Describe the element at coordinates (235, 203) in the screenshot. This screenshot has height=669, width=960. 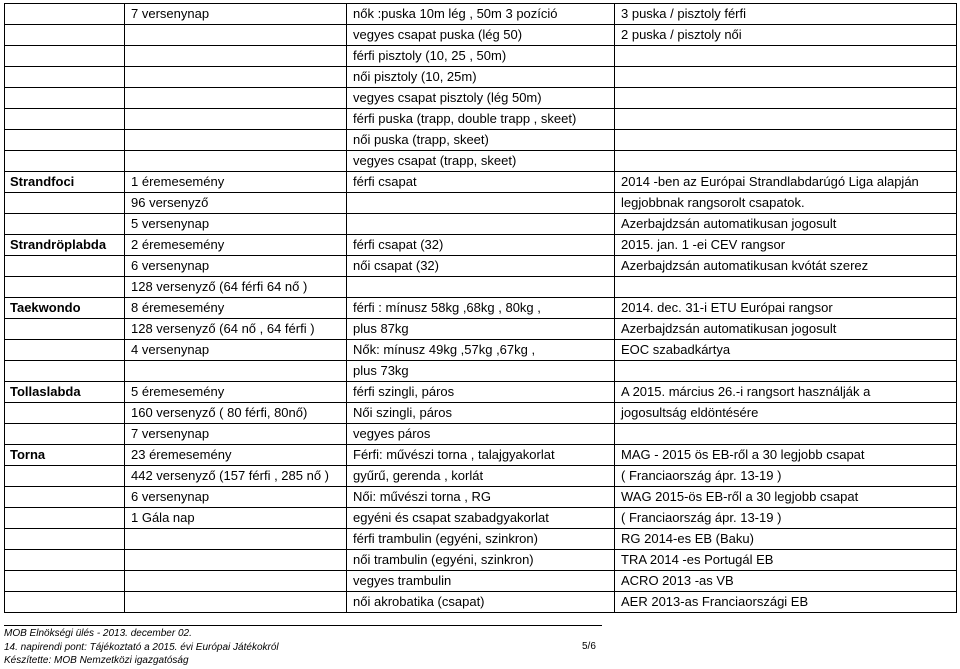
I see `events-count-cell: 96 versenyző` at that location.